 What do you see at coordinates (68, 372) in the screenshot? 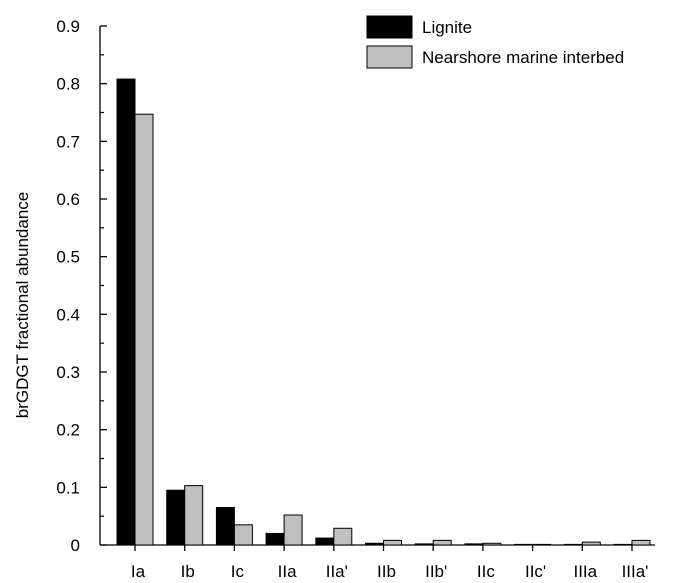
I see `y-tick-label: 0.3` at bounding box center [68, 372].